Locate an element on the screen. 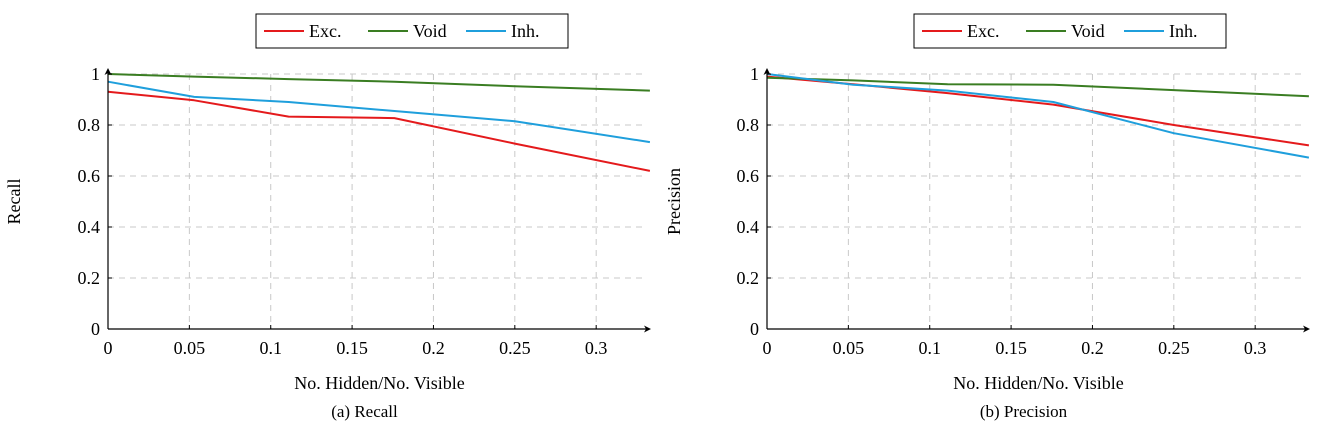 Image resolution: width=1320 pixels, height=444 pixels. y-axis-label: Precision is located at coordinates (674, 201).